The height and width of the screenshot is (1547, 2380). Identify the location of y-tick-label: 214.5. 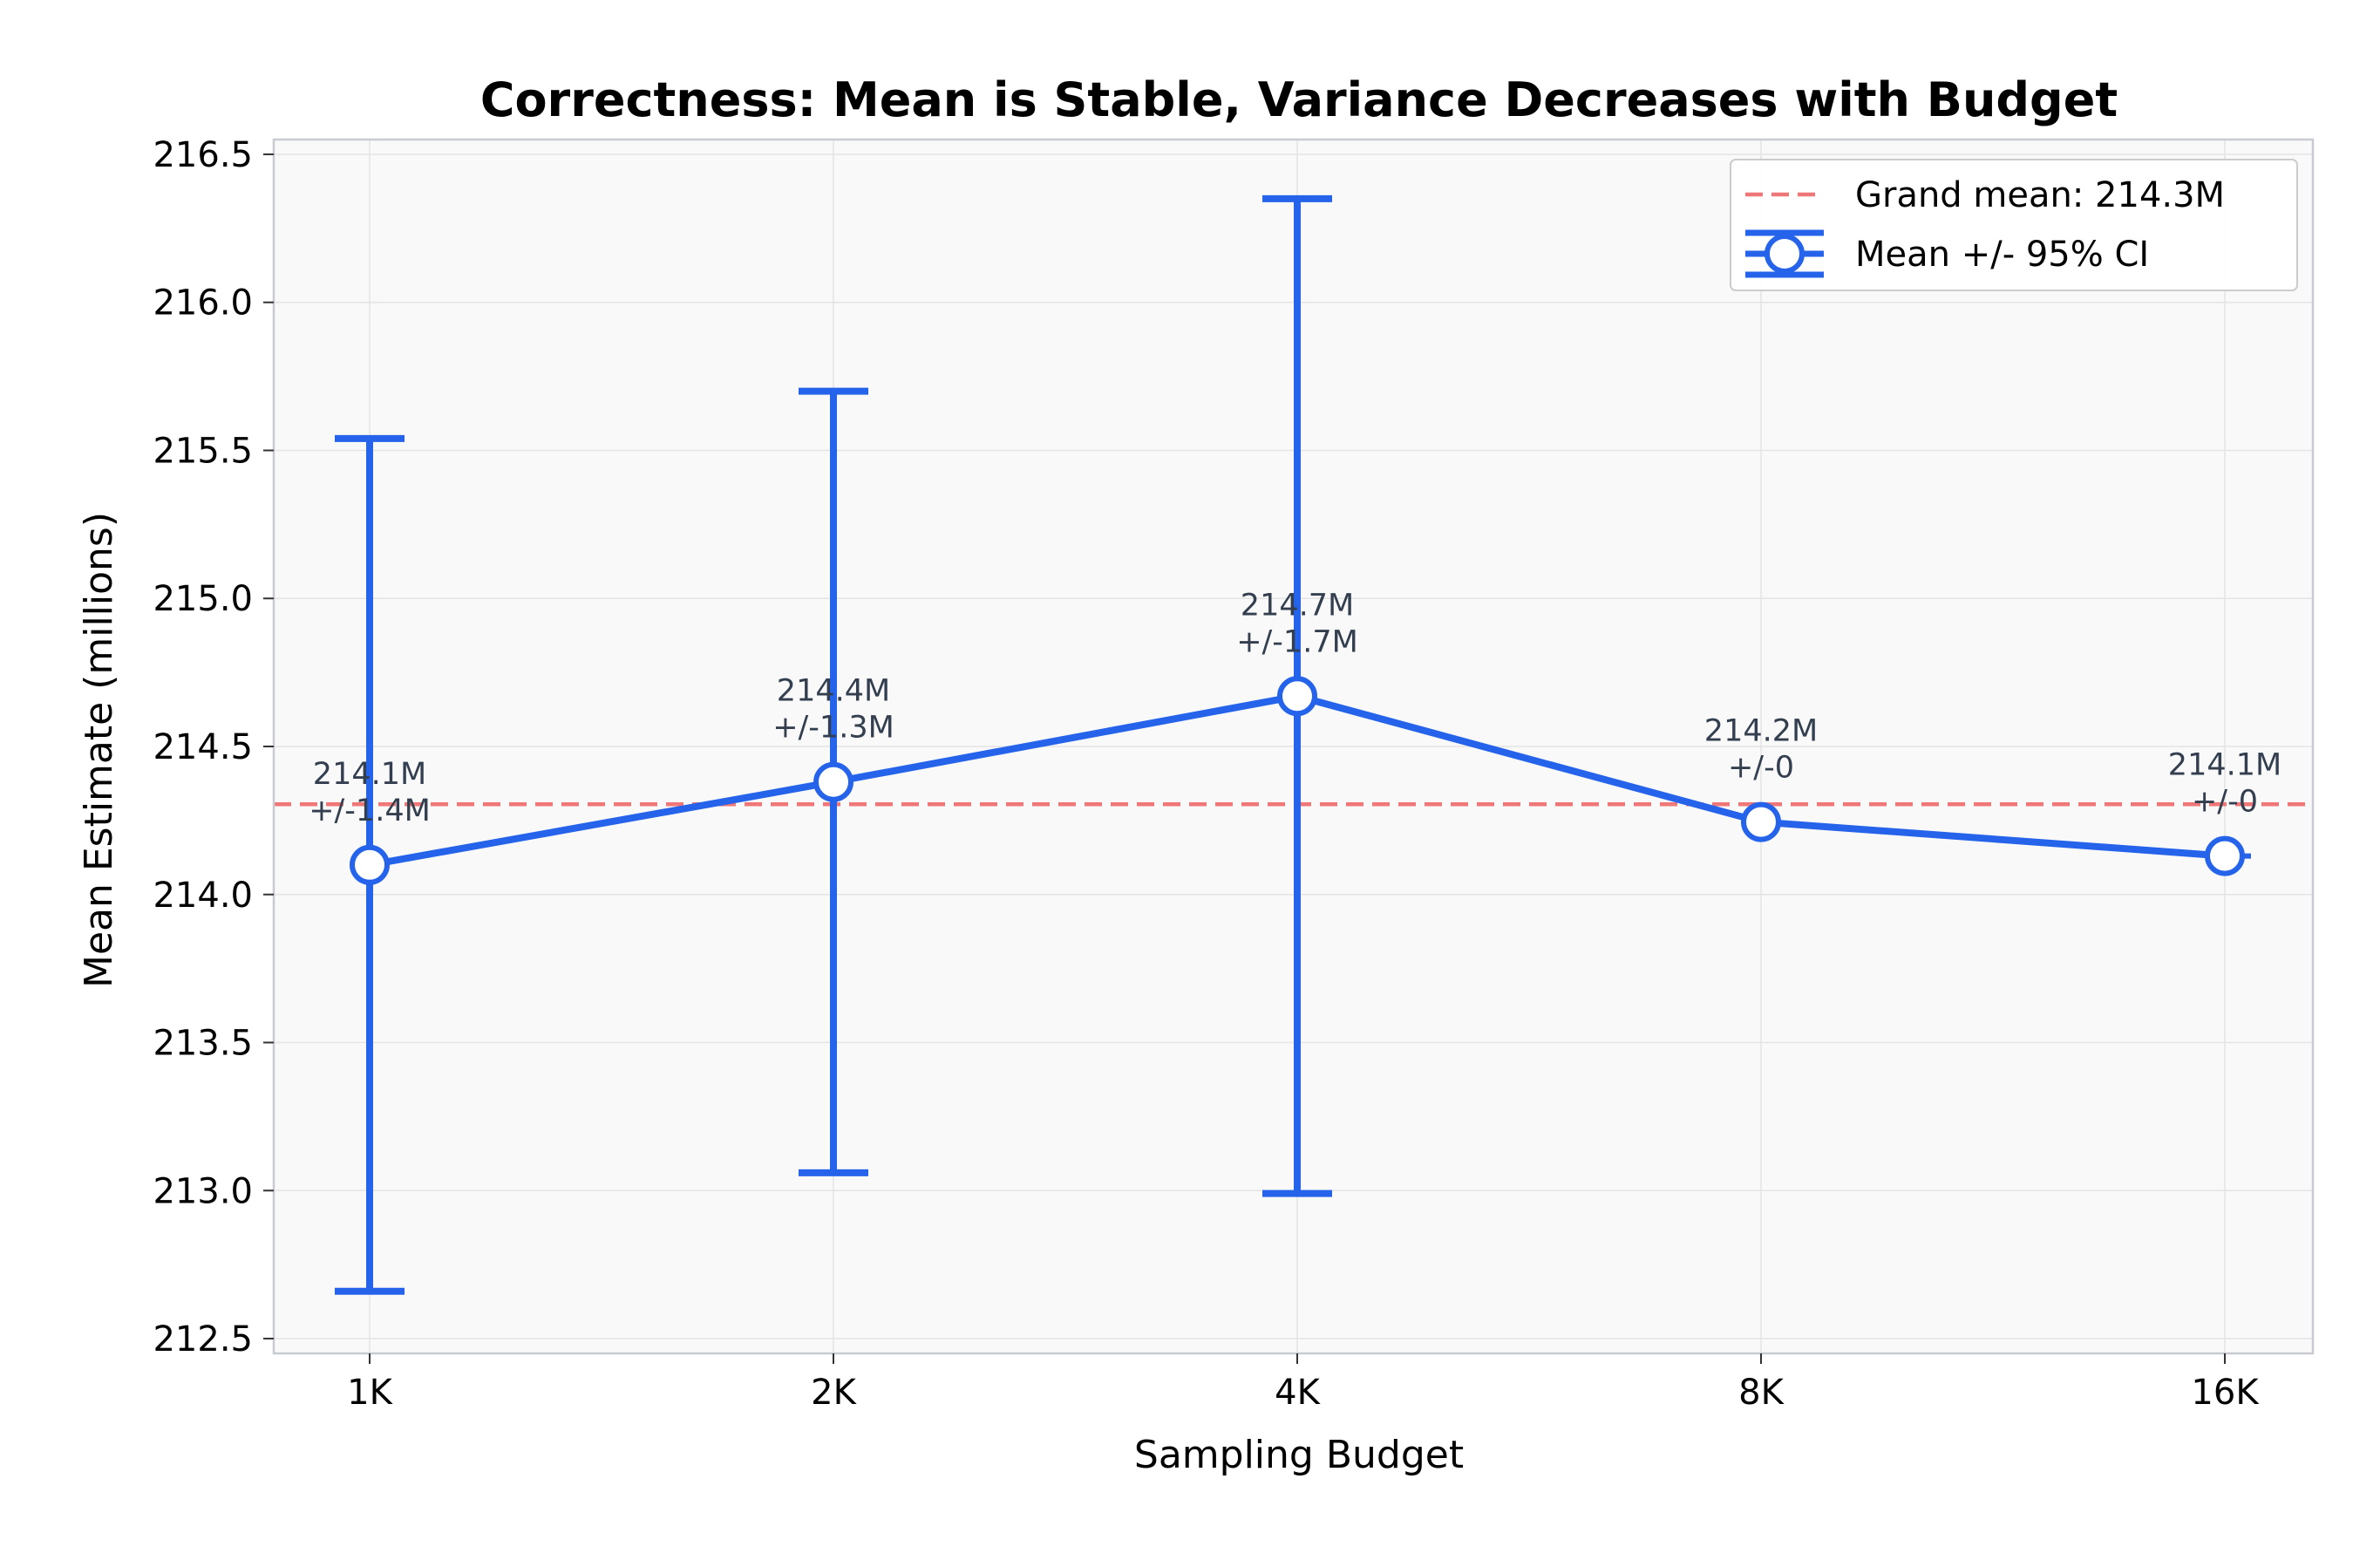
(203, 747).